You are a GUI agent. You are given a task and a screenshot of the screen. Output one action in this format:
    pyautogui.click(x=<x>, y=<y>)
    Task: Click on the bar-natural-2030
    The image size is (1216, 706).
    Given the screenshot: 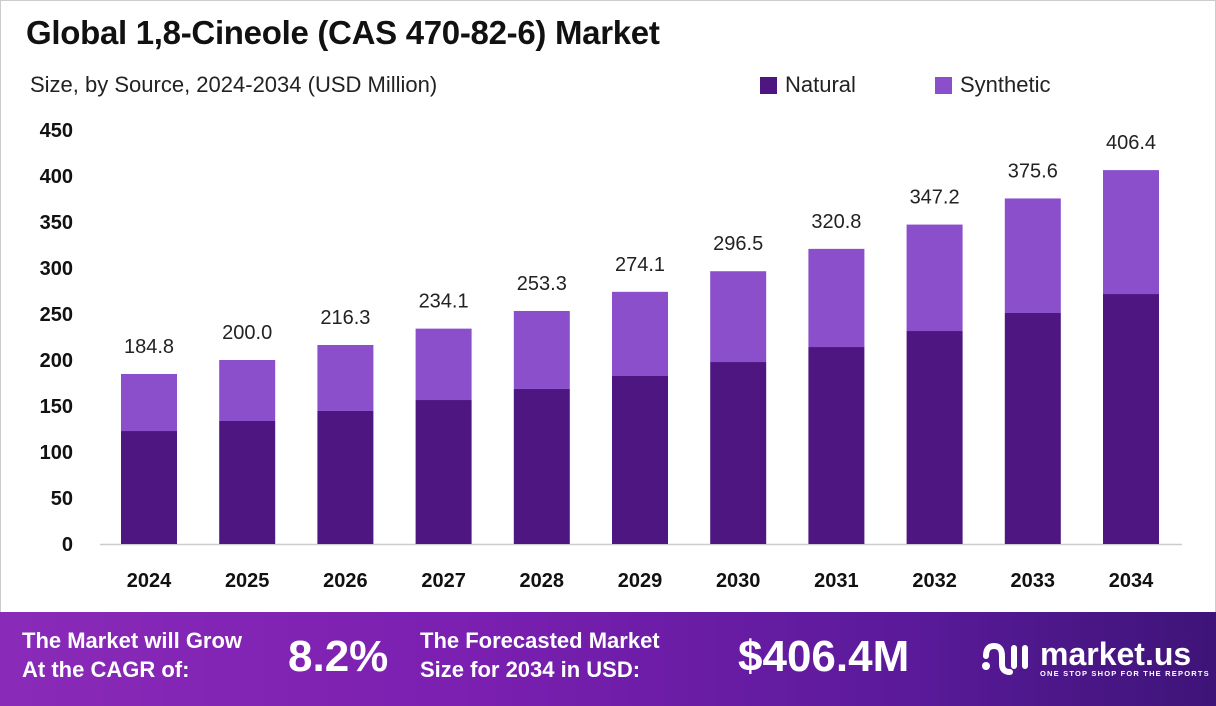 What is the action you would take?
    pyautogui.click(x=738, y=453)
    